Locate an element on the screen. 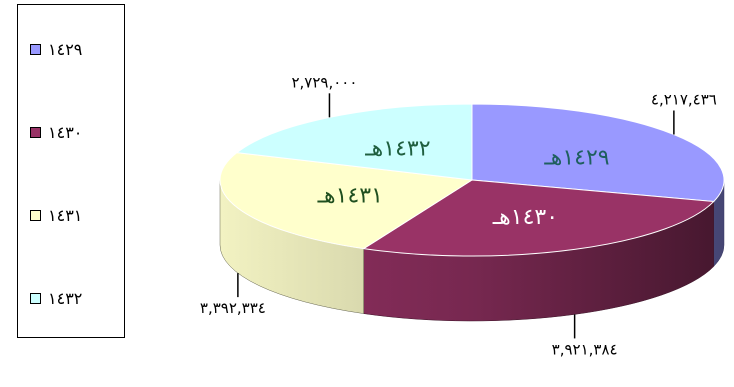 The image size is (734, 387). value-label: ٣,٩٢١,٣٨٤ is located at coordinates (585, 349).